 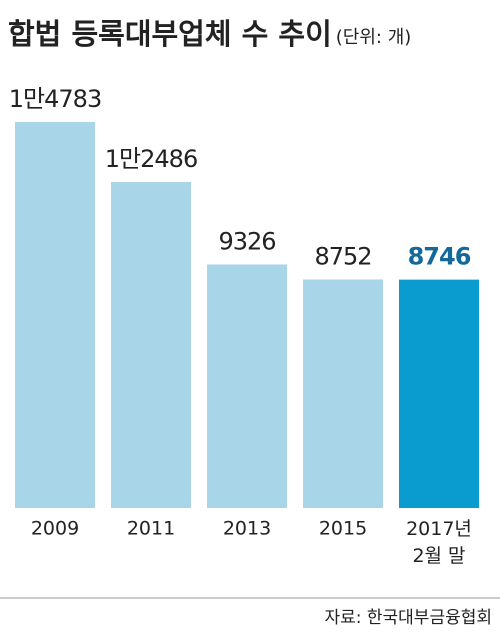 What do you see at coordinates (374, 37) in the screenshot?
I see `chart-subtitle: (단위: 개)` at bounding box center [374, 37].